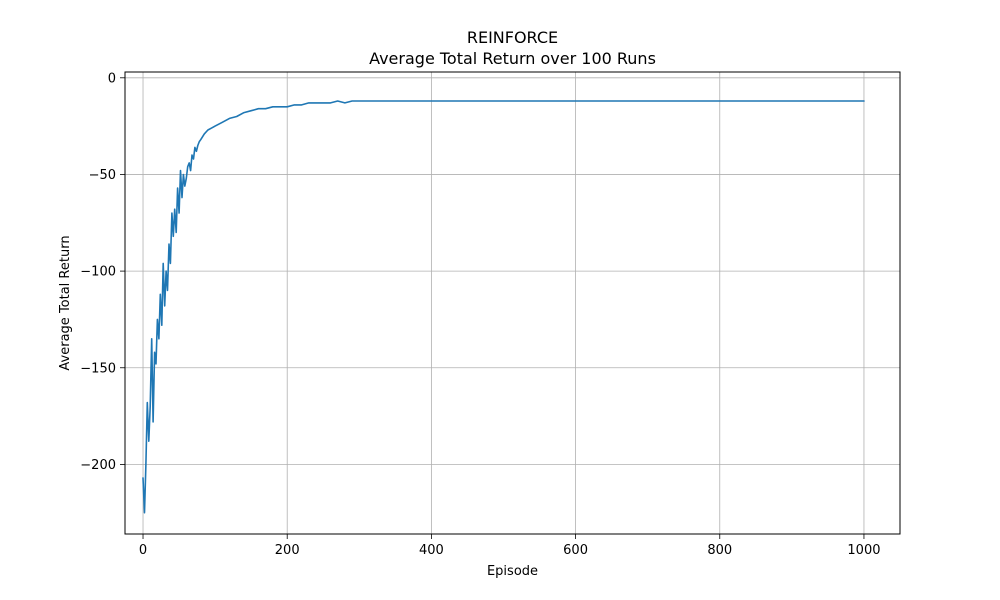 The height and width of the screenshot is (600, 1000). What do you see at coordinates (112, 78) in the screenshot?
I see `y-tick-label: 0` at bounding box center [112, 78].